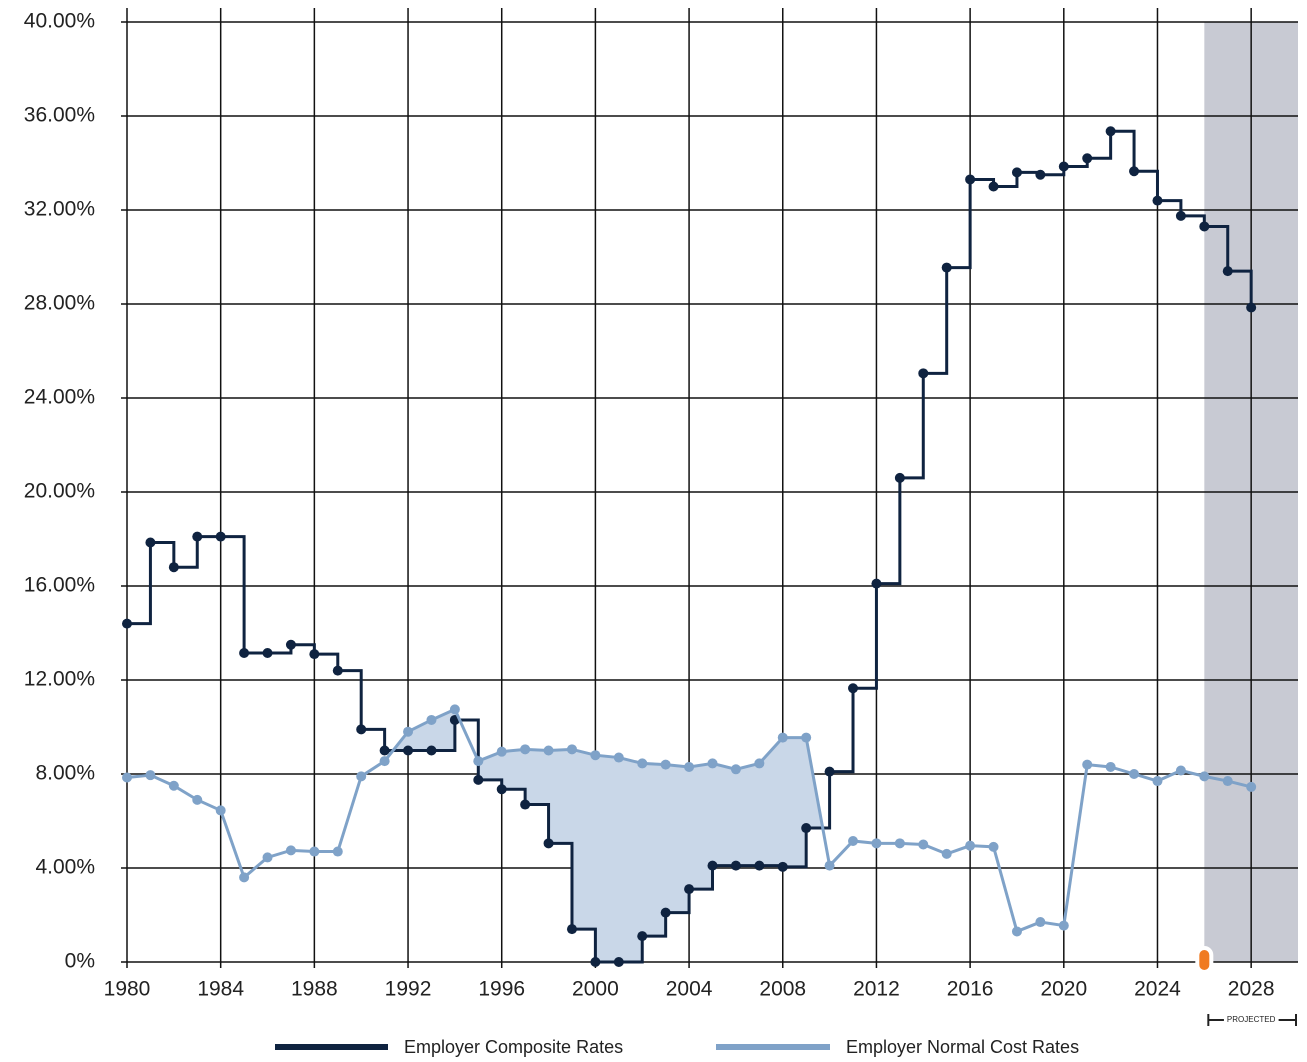  What do you see at coordinates (59, 115) in the screenshot?
I see `y-tick-label: 36.00%` at bounding box center [59, 115].